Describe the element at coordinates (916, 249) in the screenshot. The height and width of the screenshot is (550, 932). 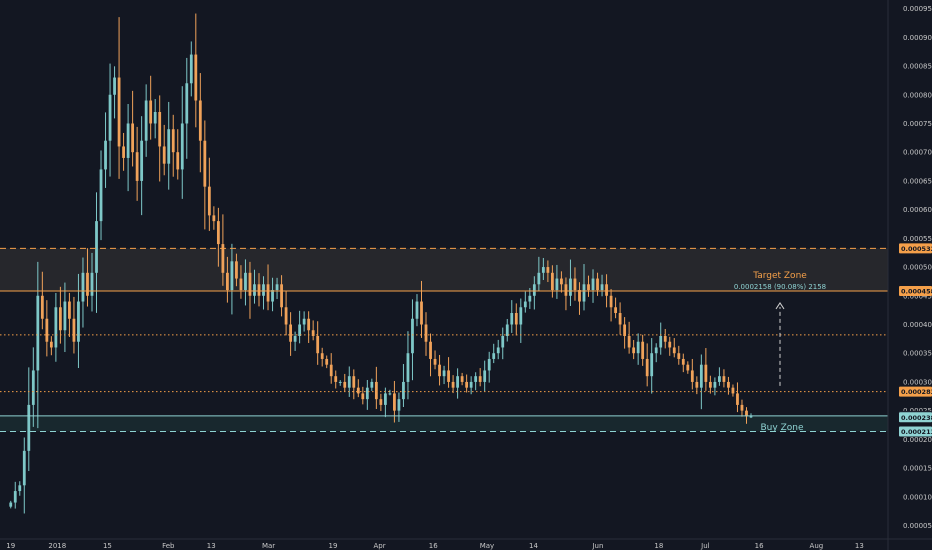
I see `svg-text: 0.0005325` at that location.